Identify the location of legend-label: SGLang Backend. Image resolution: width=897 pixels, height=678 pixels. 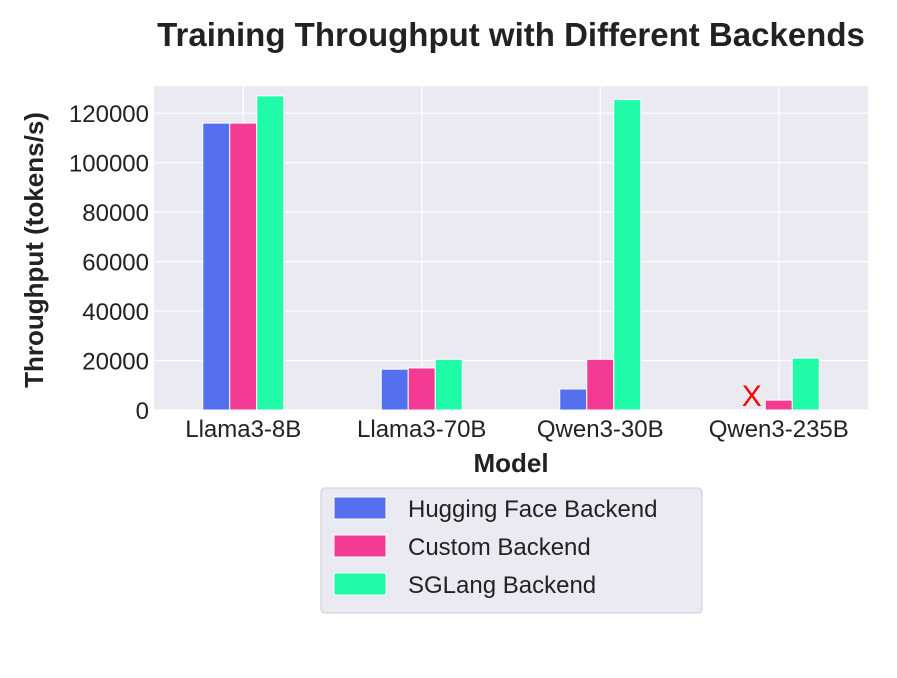
(502, 585).